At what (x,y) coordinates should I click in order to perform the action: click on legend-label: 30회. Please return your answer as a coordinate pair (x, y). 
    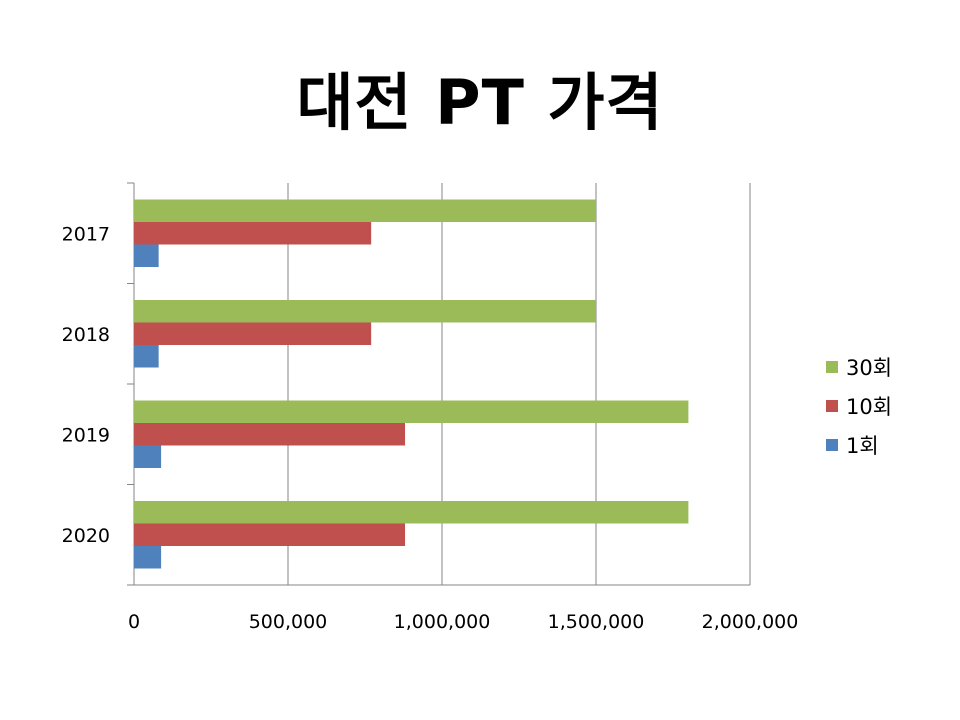
    Looking at the image, I should click on (869, 368).